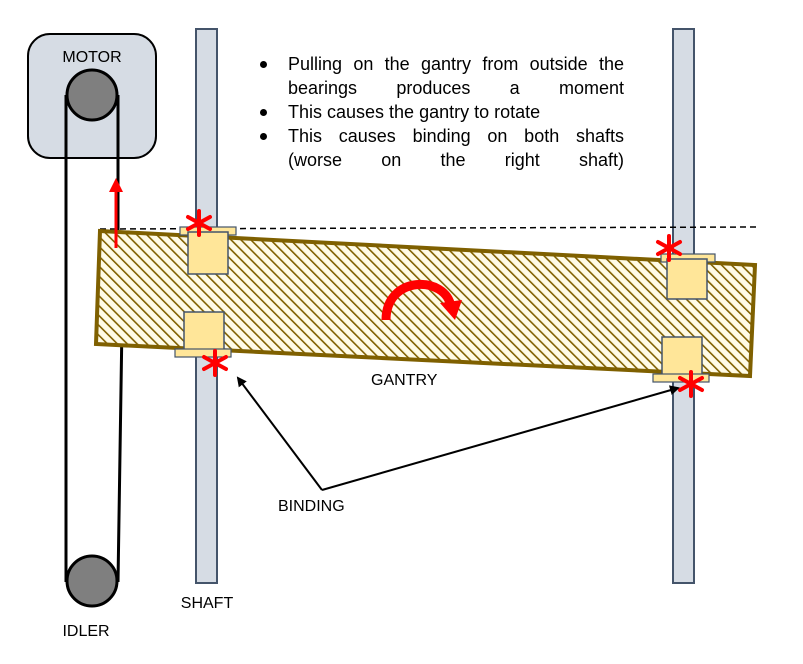 This screenshot has width=803, height=664. What do you see at coordinates (311, 506) in the screenshot?
I see `binding-label: BINDING` at bounding box center [311, 506].